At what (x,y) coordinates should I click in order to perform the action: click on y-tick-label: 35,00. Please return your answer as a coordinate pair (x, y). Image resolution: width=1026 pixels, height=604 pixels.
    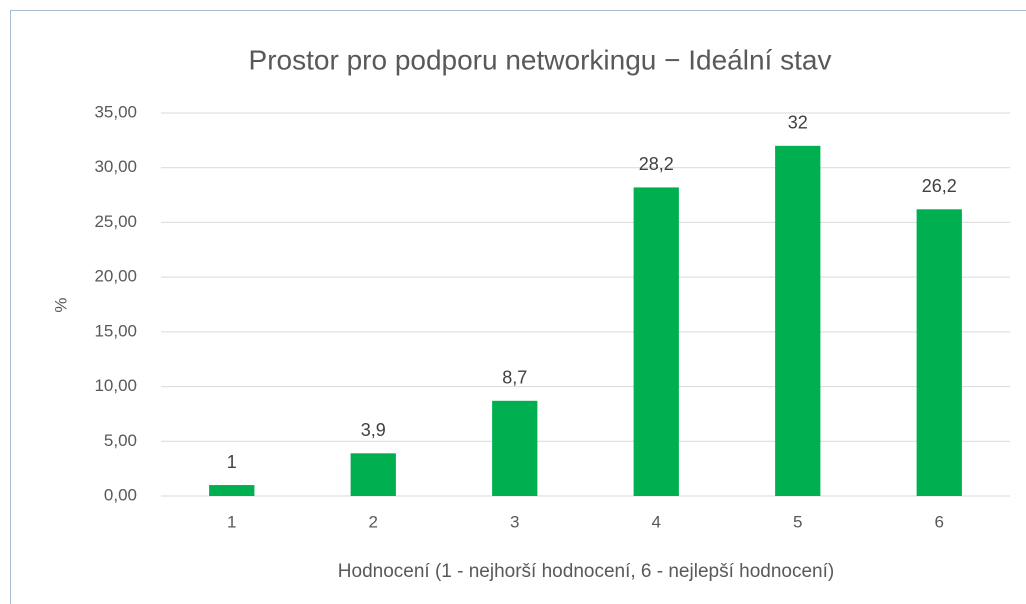
    Looking at the image, I should click on (115, 111).